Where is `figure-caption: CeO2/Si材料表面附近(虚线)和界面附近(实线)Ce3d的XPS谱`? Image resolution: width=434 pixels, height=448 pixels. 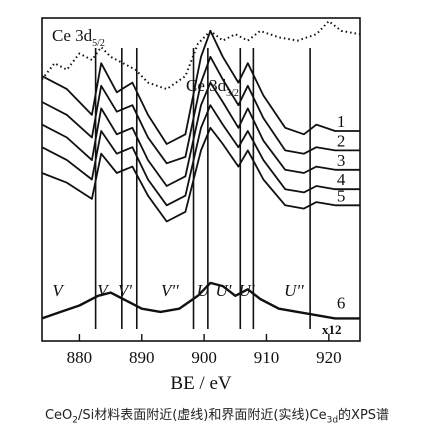 figure-caption: CeO2/Si材料表面附近(虚线)和界面附近(实线)Ce3d的XPS谱 is located at coordinates (217, 417).